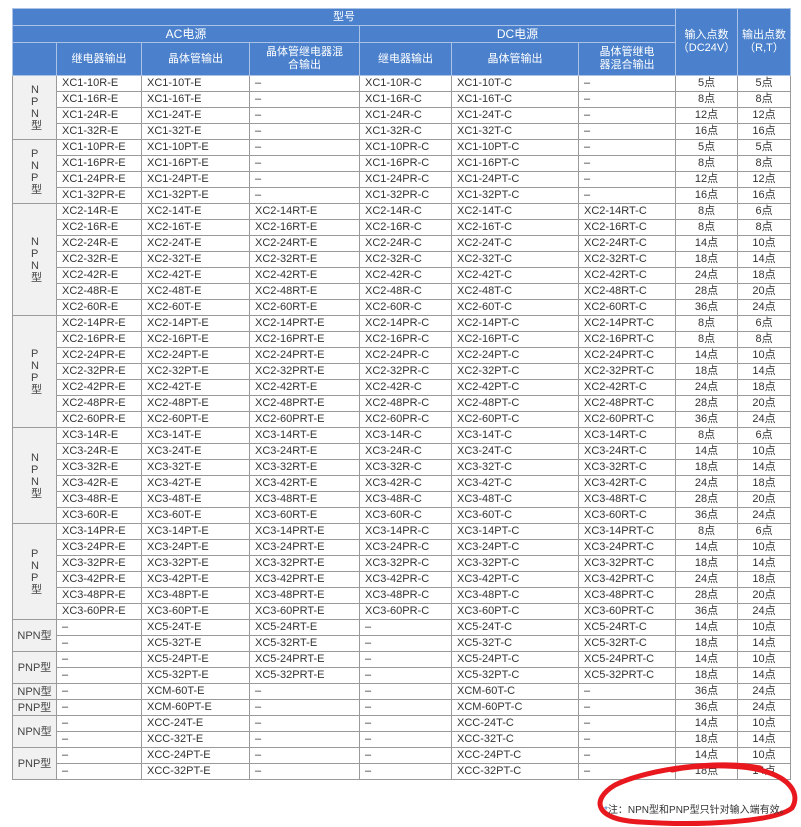 The image size is (801, 827). Describe the element at coordinates (99, 59) in the screenshot. I see `header-ac-relay: 继电器输出` at that location.